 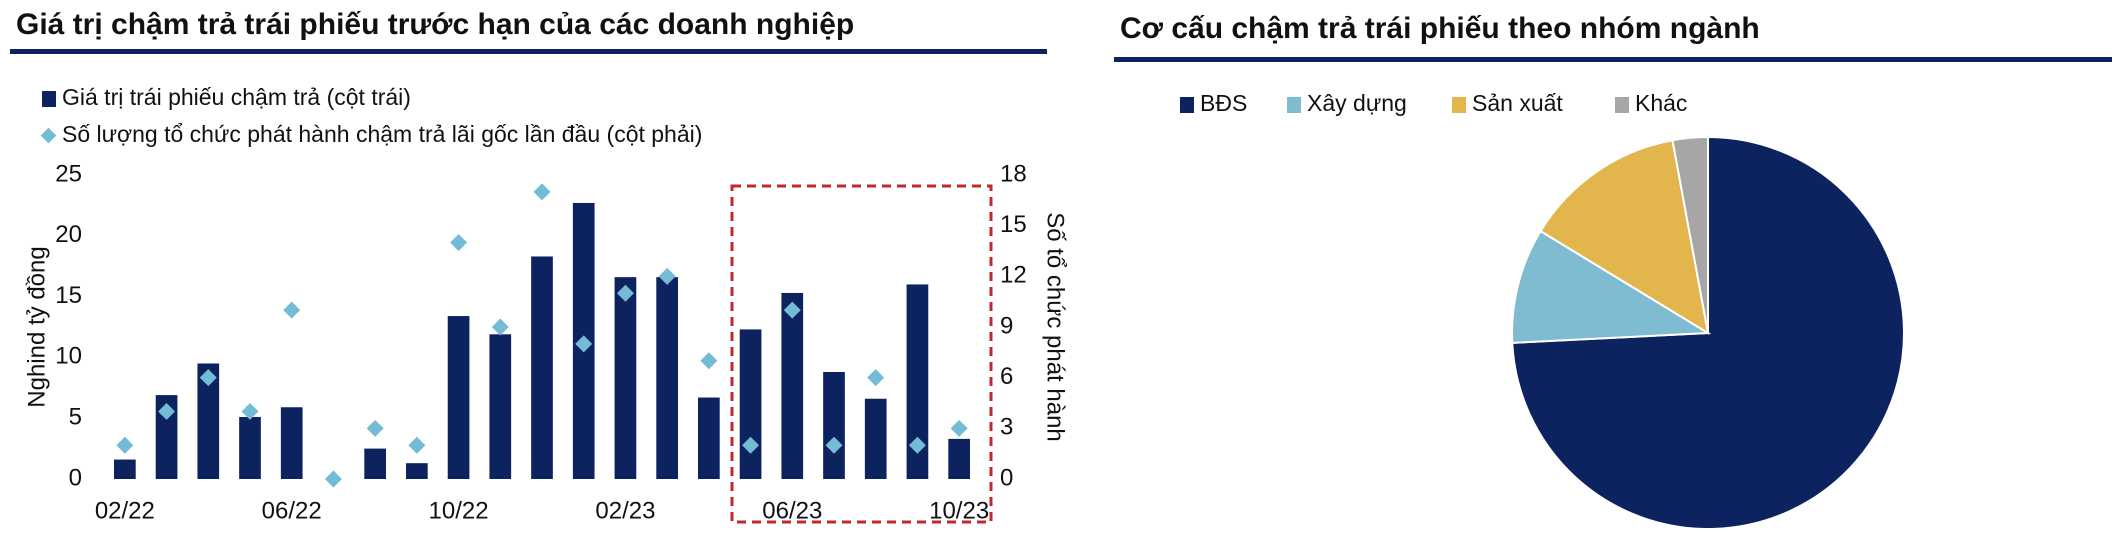 What do you see at coordinates (68, 295) in the screenshot?
I see `y-tick-label: 15` at bounding box center [68, 295].